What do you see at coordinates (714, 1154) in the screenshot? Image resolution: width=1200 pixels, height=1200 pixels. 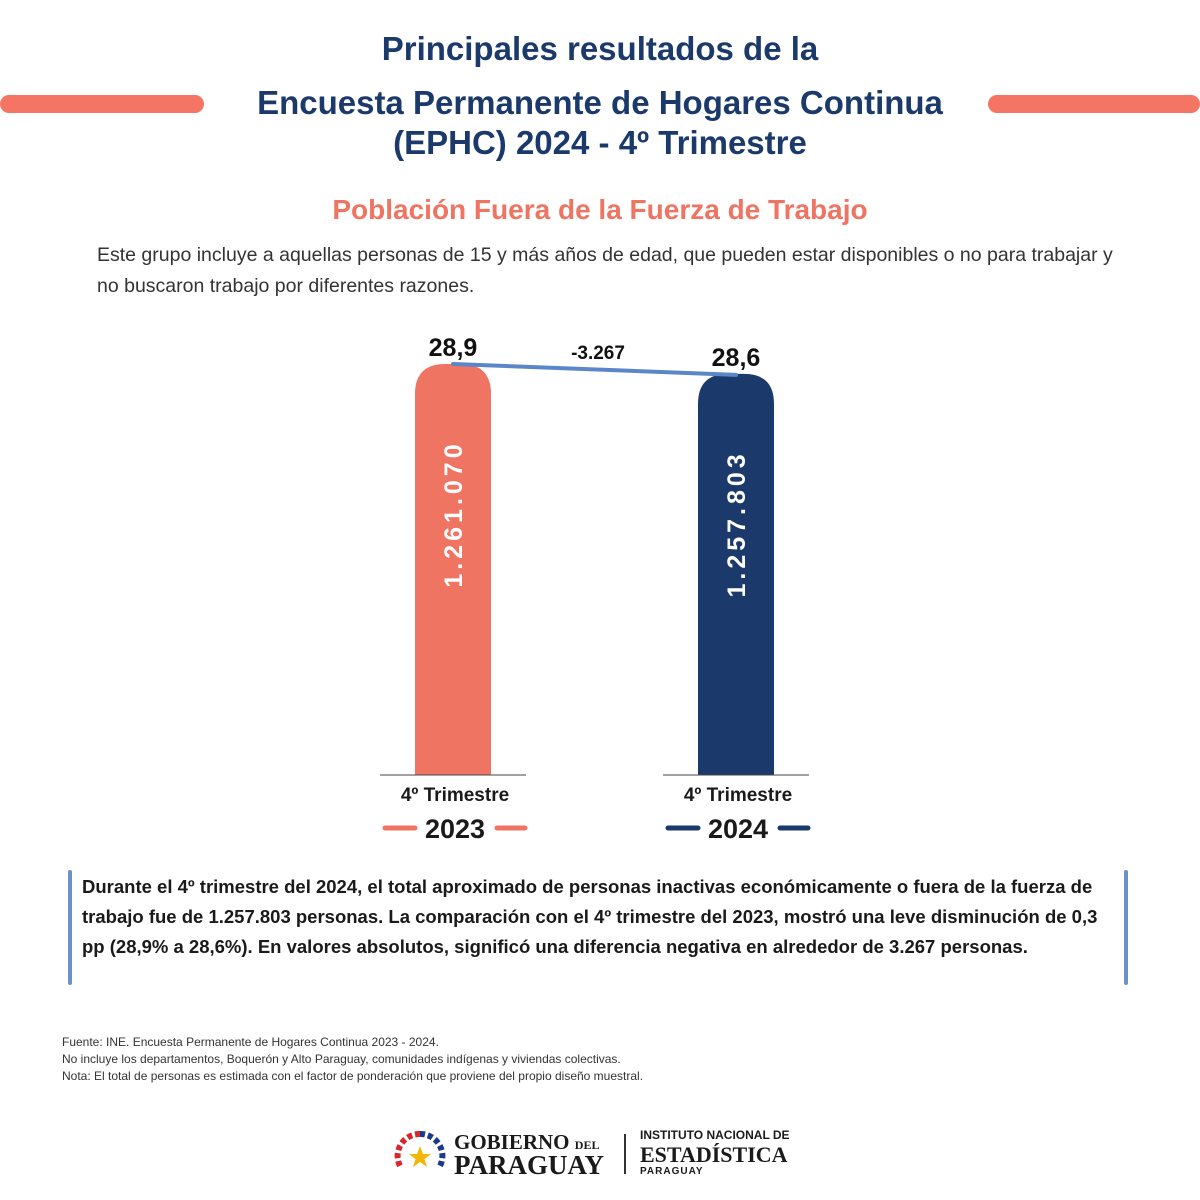 I see `ine-line-2: ESTADÍSTICA` at bounding box center [714, 1154].